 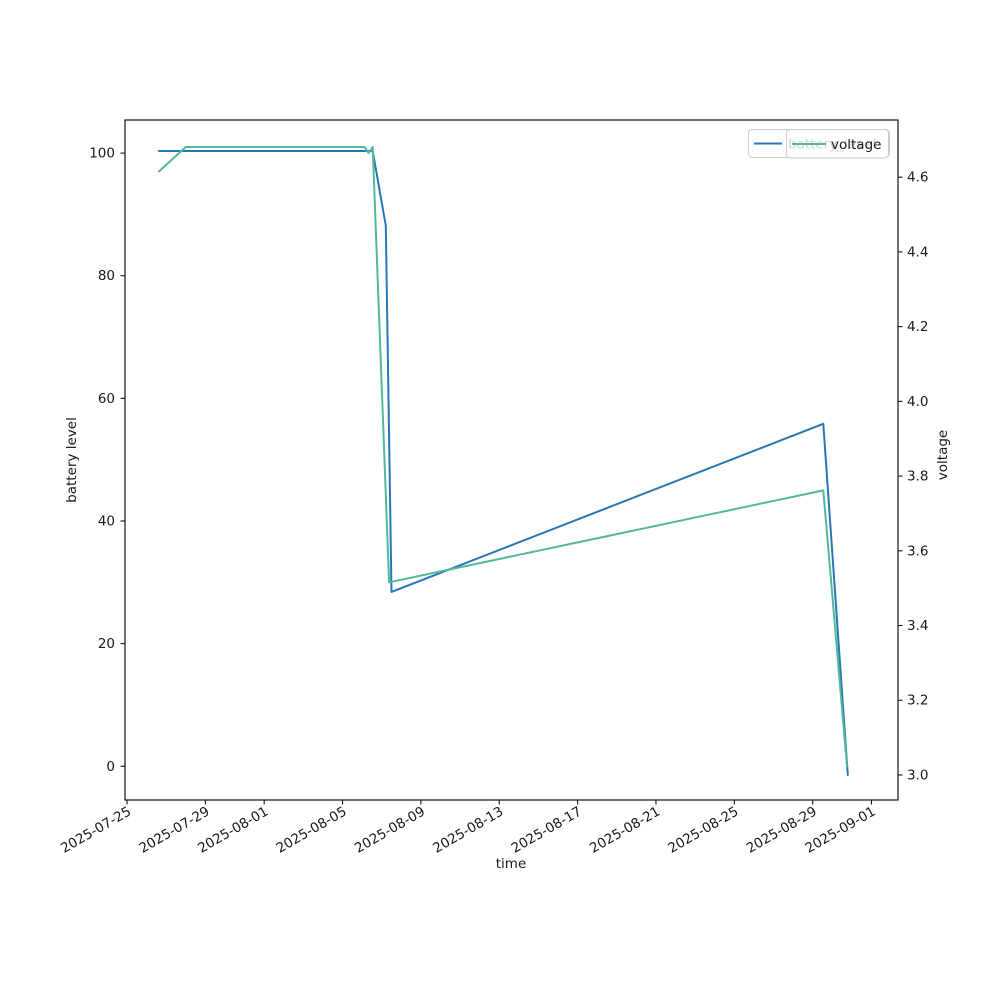 What do you see at coordinates (312, 830) in the screenshot?
I see `x-tick-label: 2025-08-05` at bounding box center [312, 830].